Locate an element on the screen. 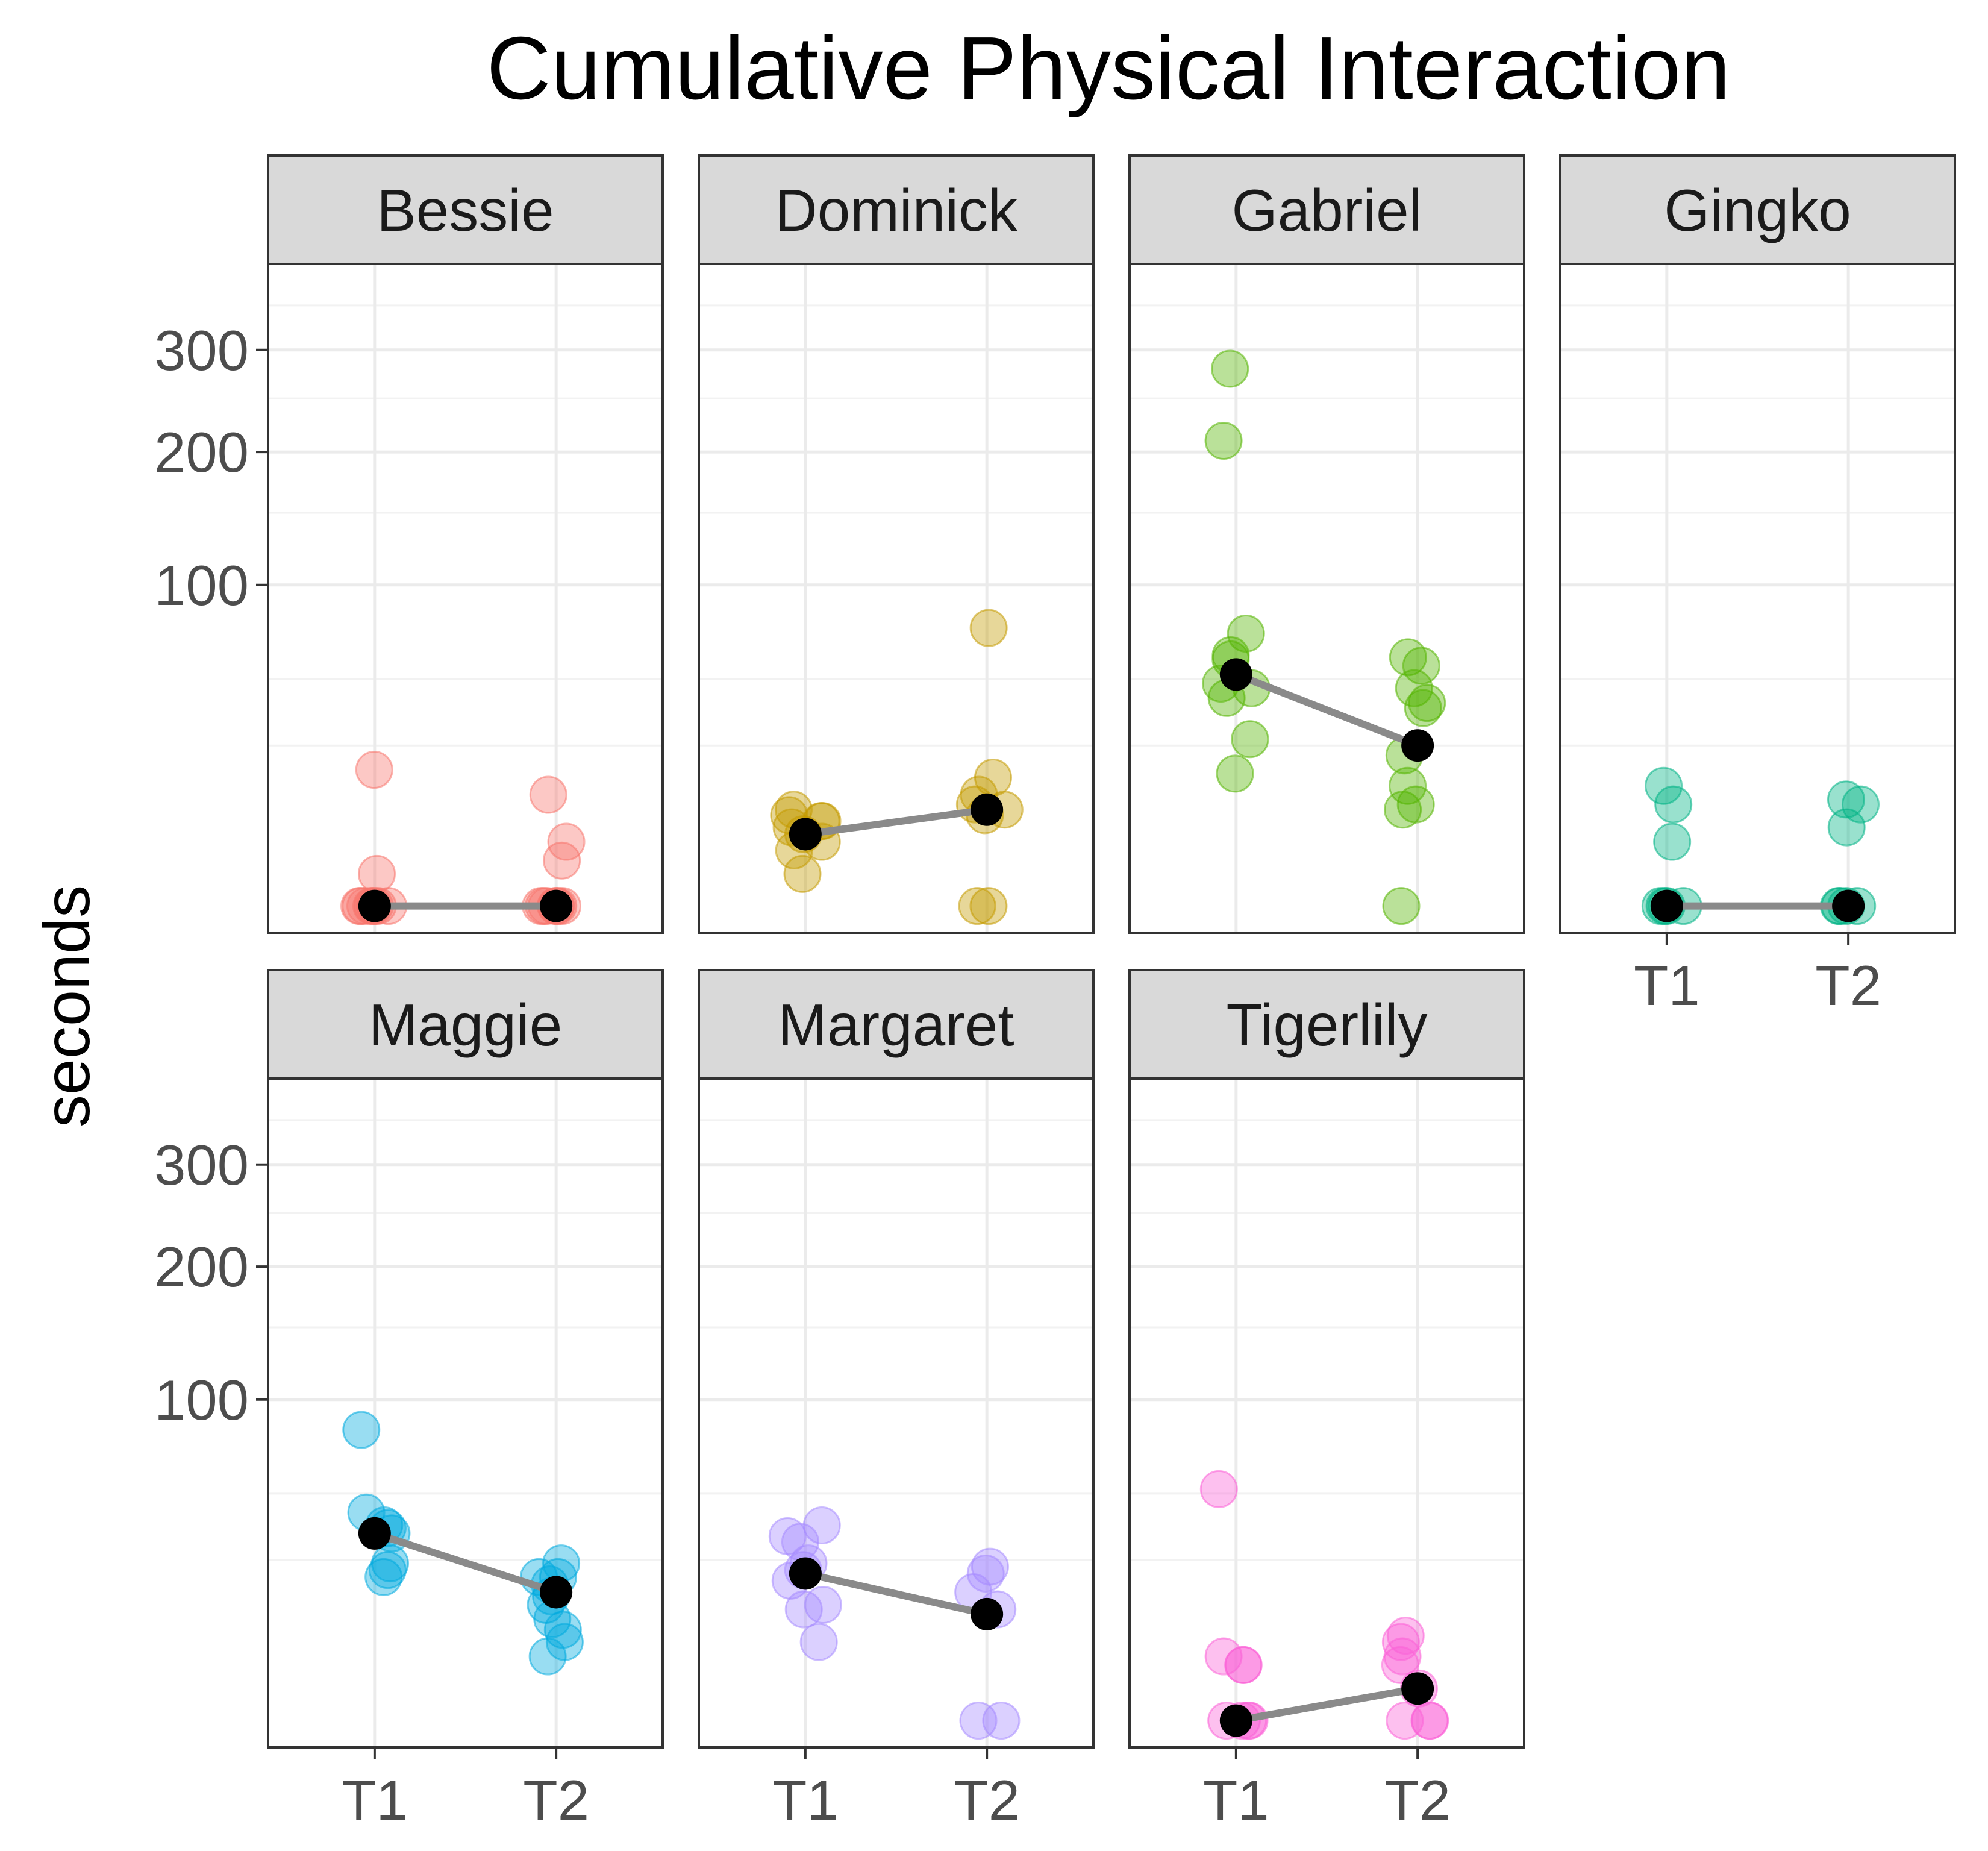 This screenshot has height=1851, width=1988. panel-tigerlily: Tigerlily T1 T2 is located at coordinates (1326, 1400).